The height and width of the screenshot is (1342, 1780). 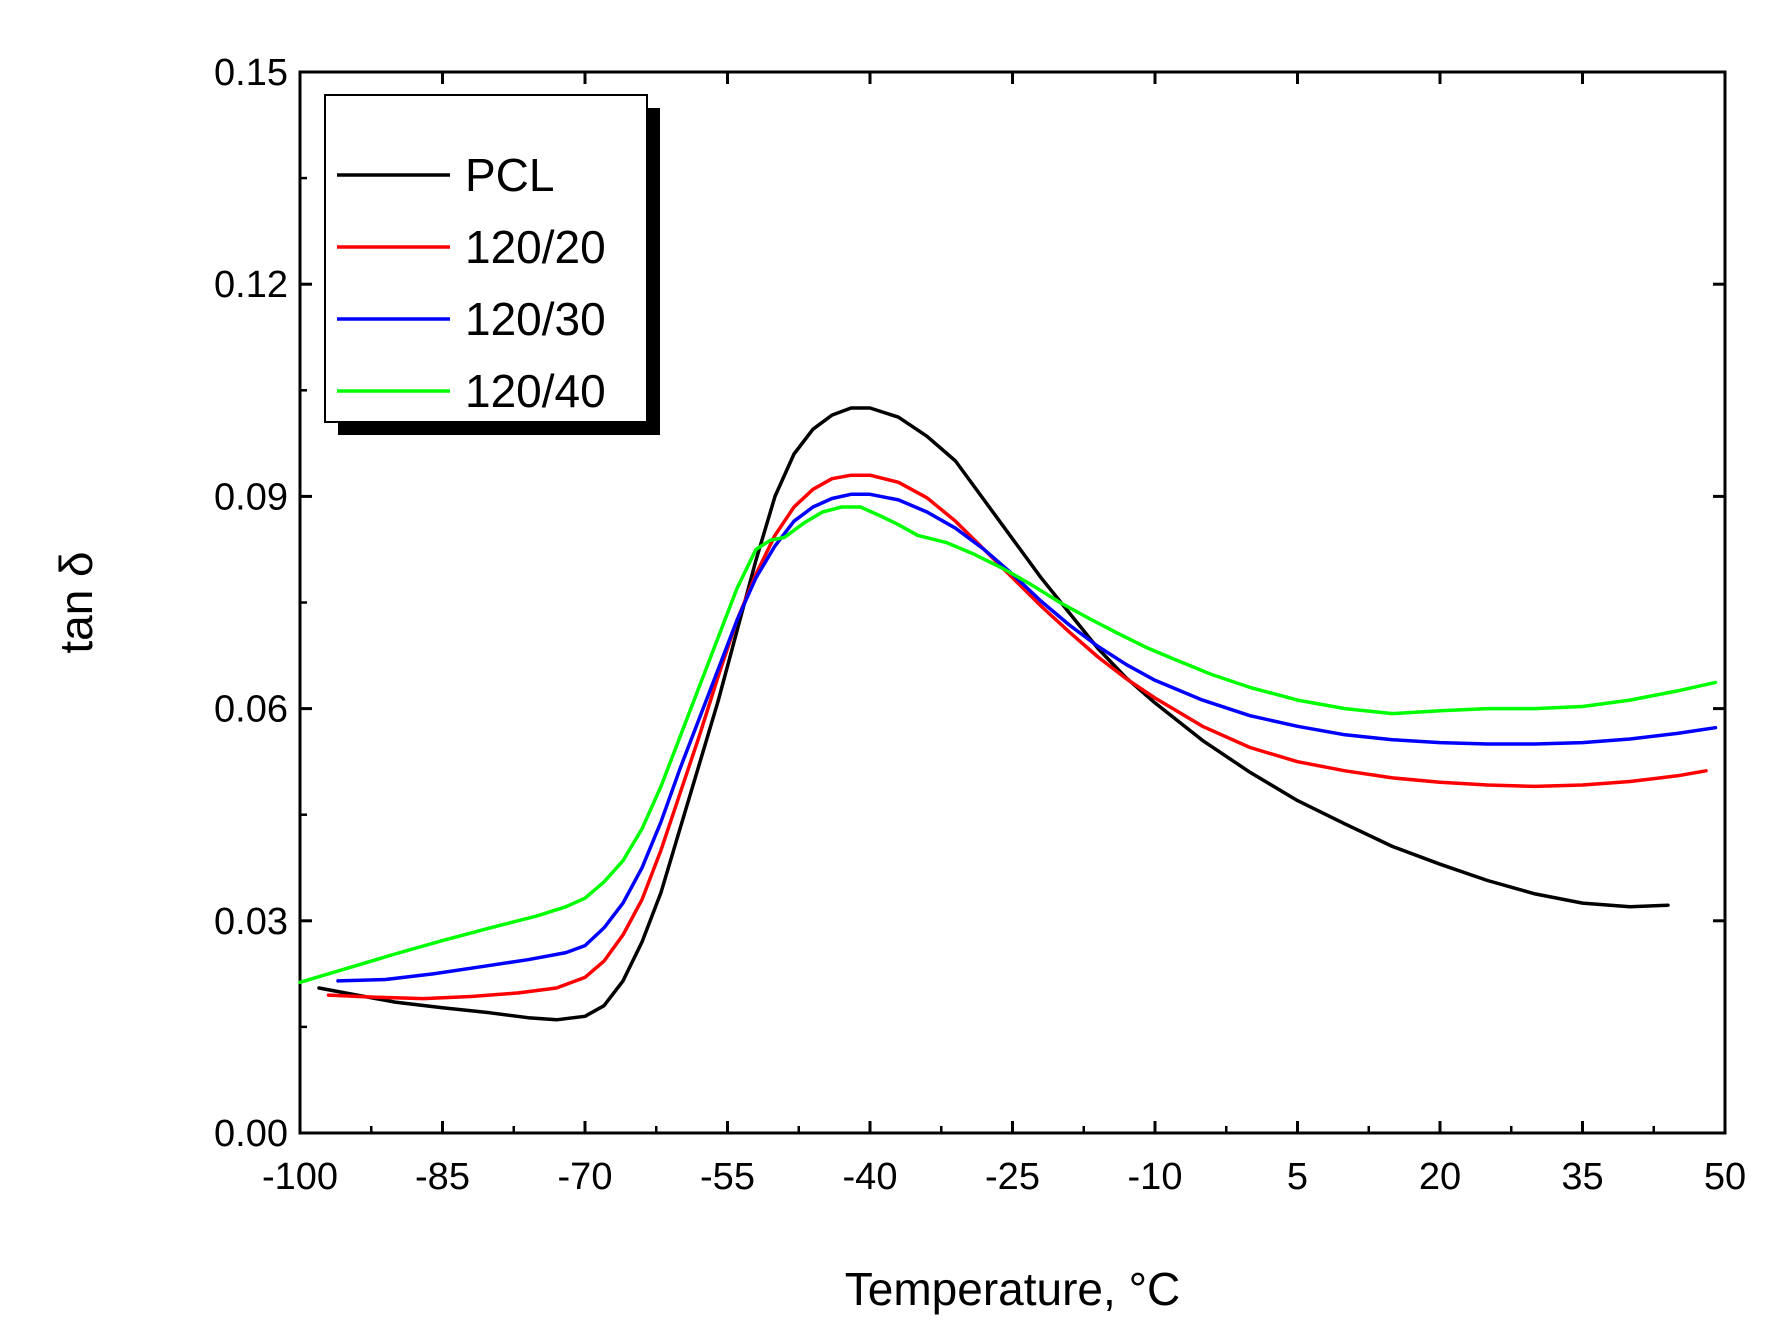 I want to click on legend-label: 120/30, so click(x=535, y=319).